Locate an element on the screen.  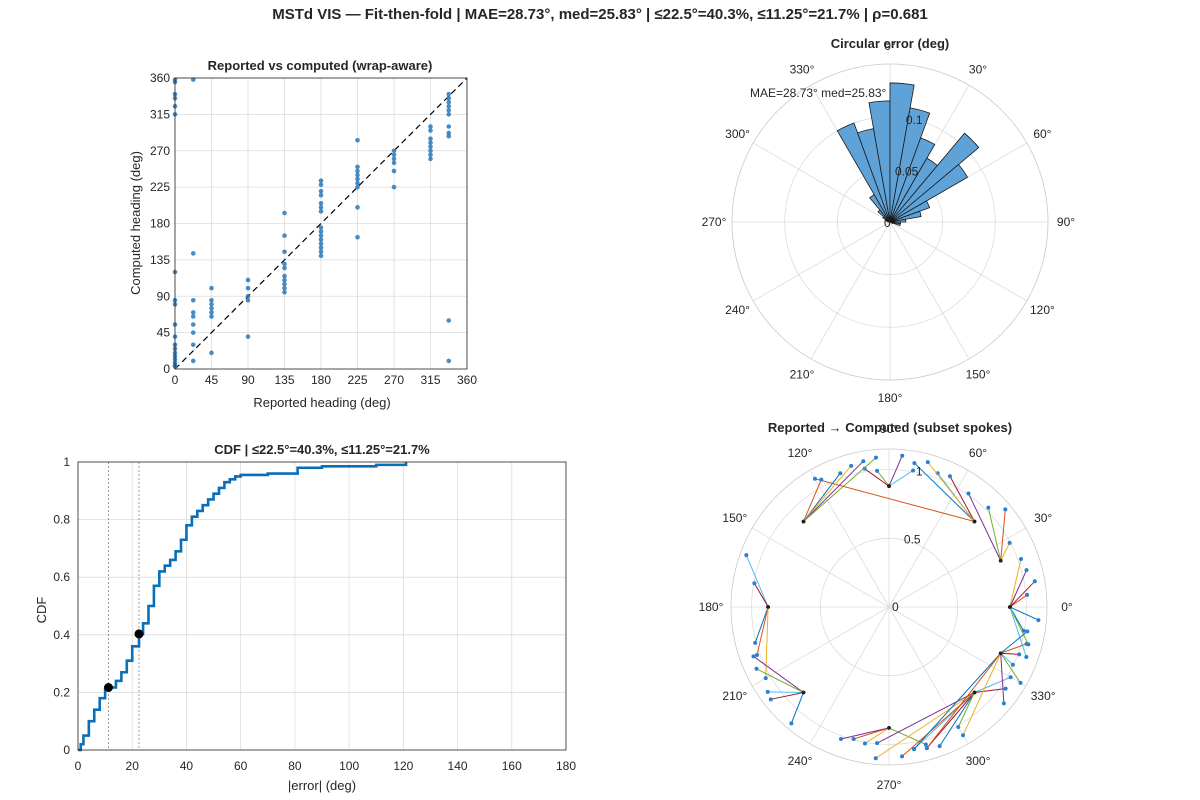
scatter-ytick-label: 225 is located at coordinates (160, 187).